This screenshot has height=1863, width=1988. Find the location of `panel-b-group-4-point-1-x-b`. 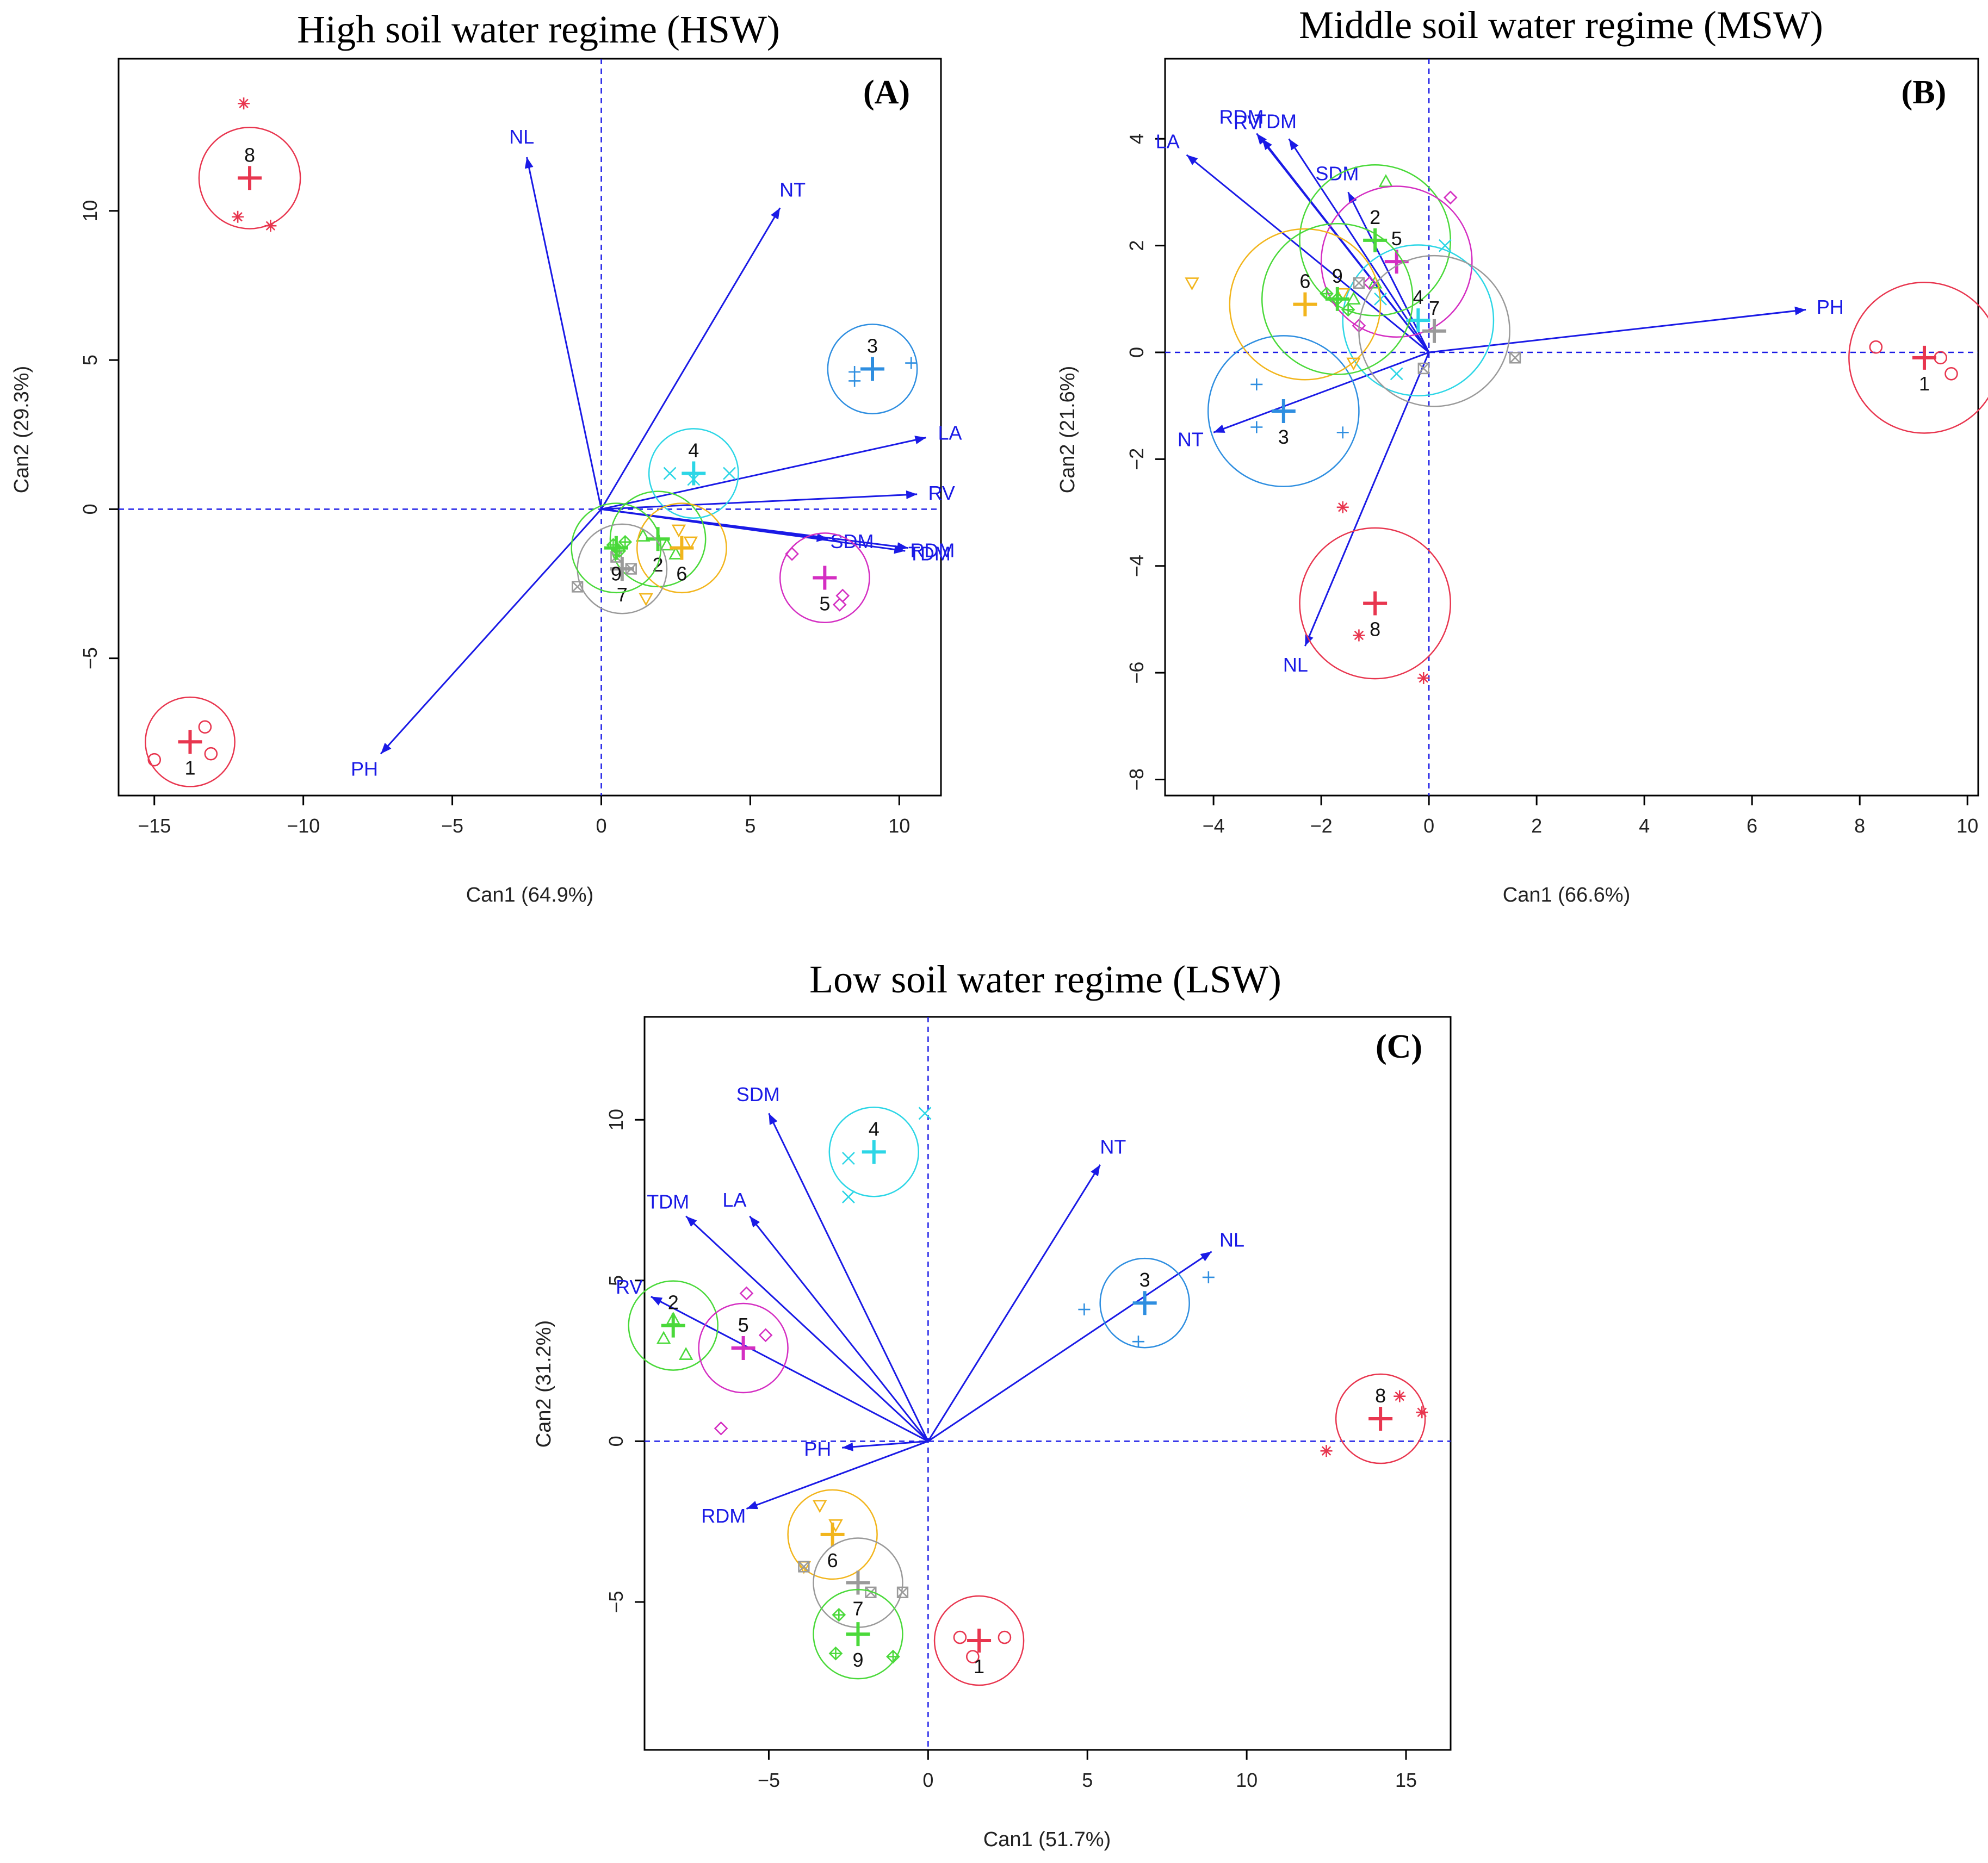

panel-b-group-4-point-1-x-b is located at coordinates (1396, 374).